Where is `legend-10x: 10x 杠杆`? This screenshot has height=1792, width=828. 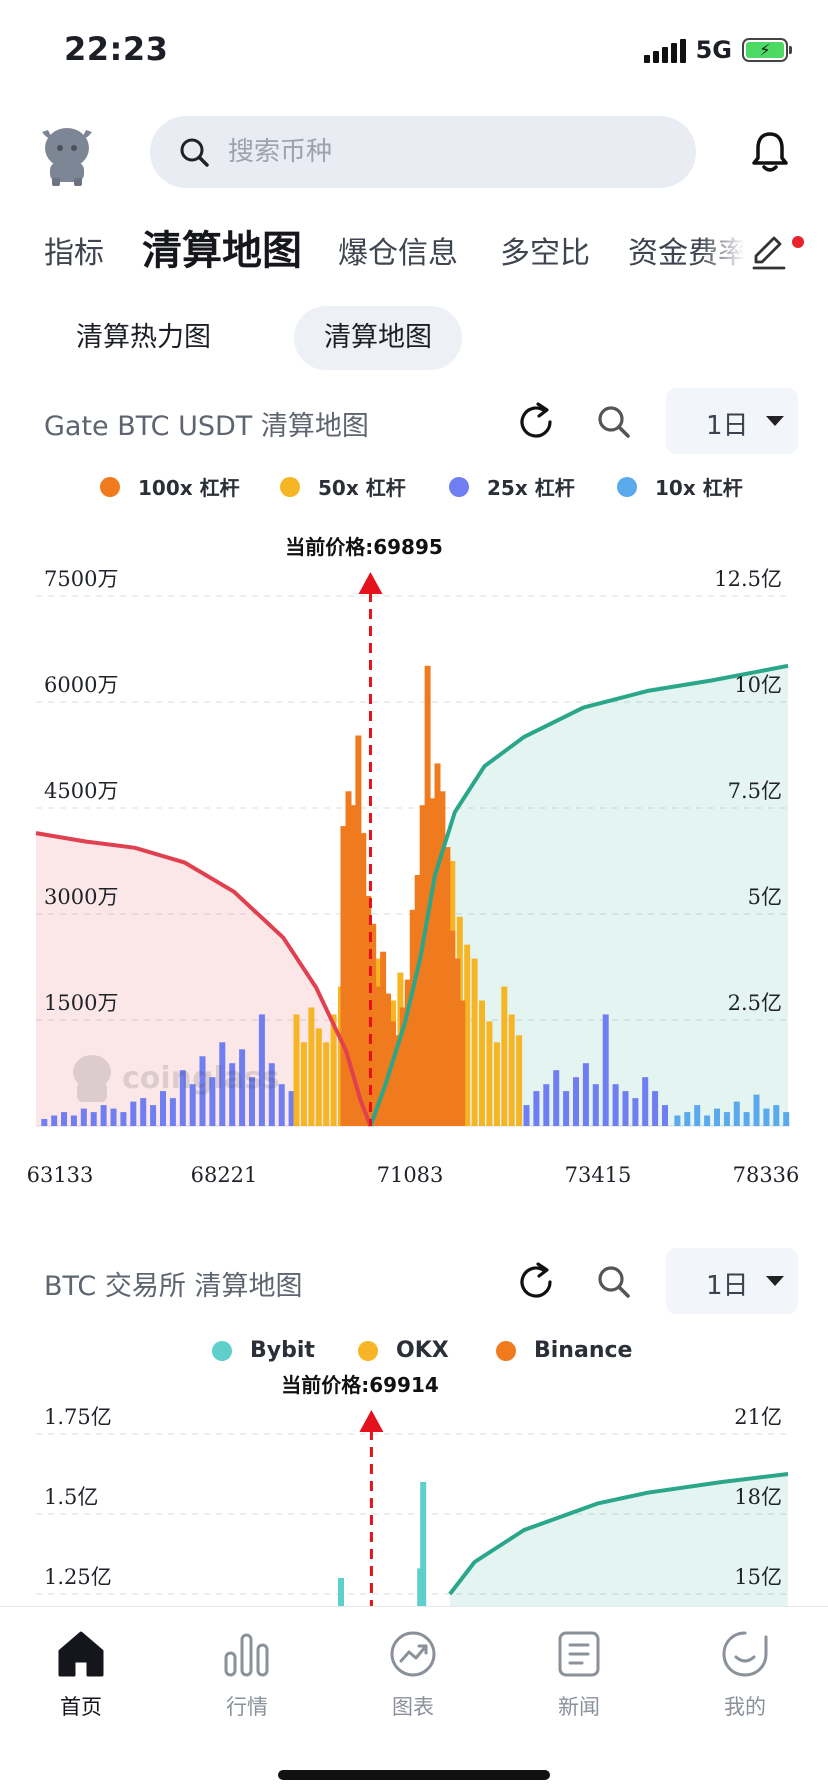 legend-10x: 10x 杠杆 is located at coordinates (680, 486).